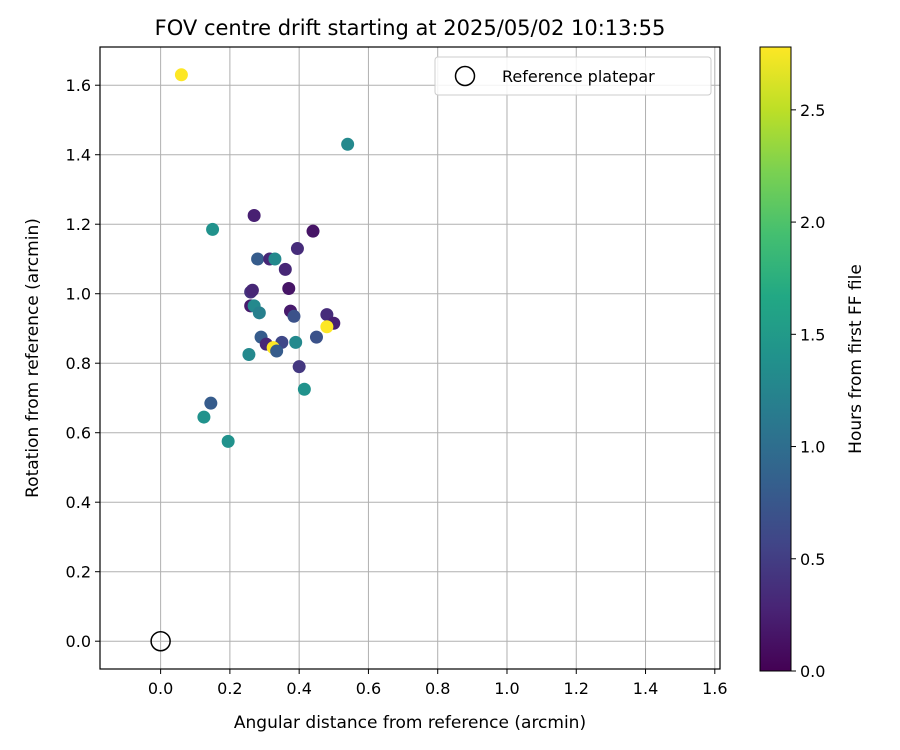  Describe the element at coordinates (78, 433) in the screenshot. I see `y-tick-label: 0.6` at that location.